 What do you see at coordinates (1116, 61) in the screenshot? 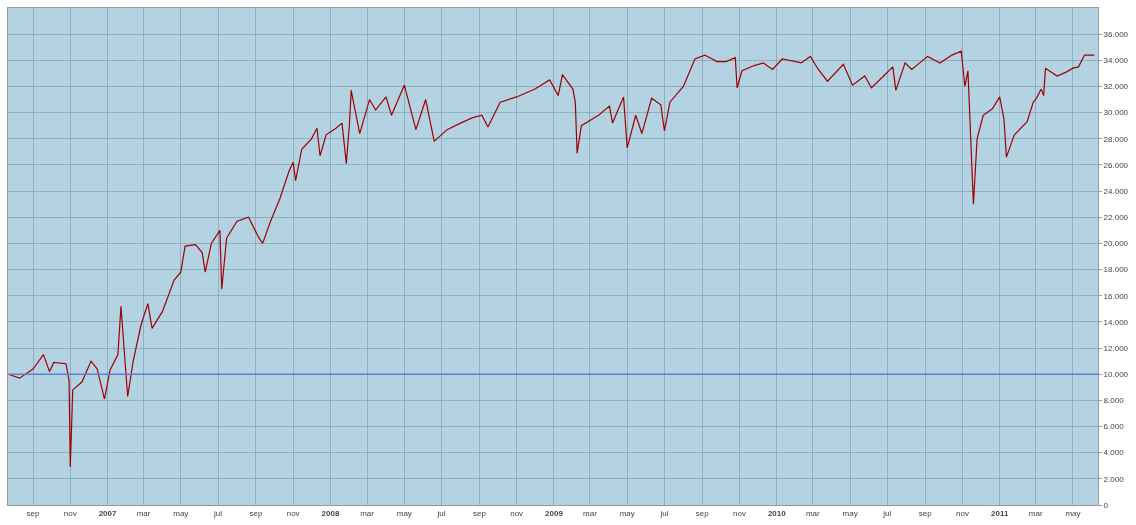
I see `y-tick-label: 34.000` at bounding box center [1116, 61].